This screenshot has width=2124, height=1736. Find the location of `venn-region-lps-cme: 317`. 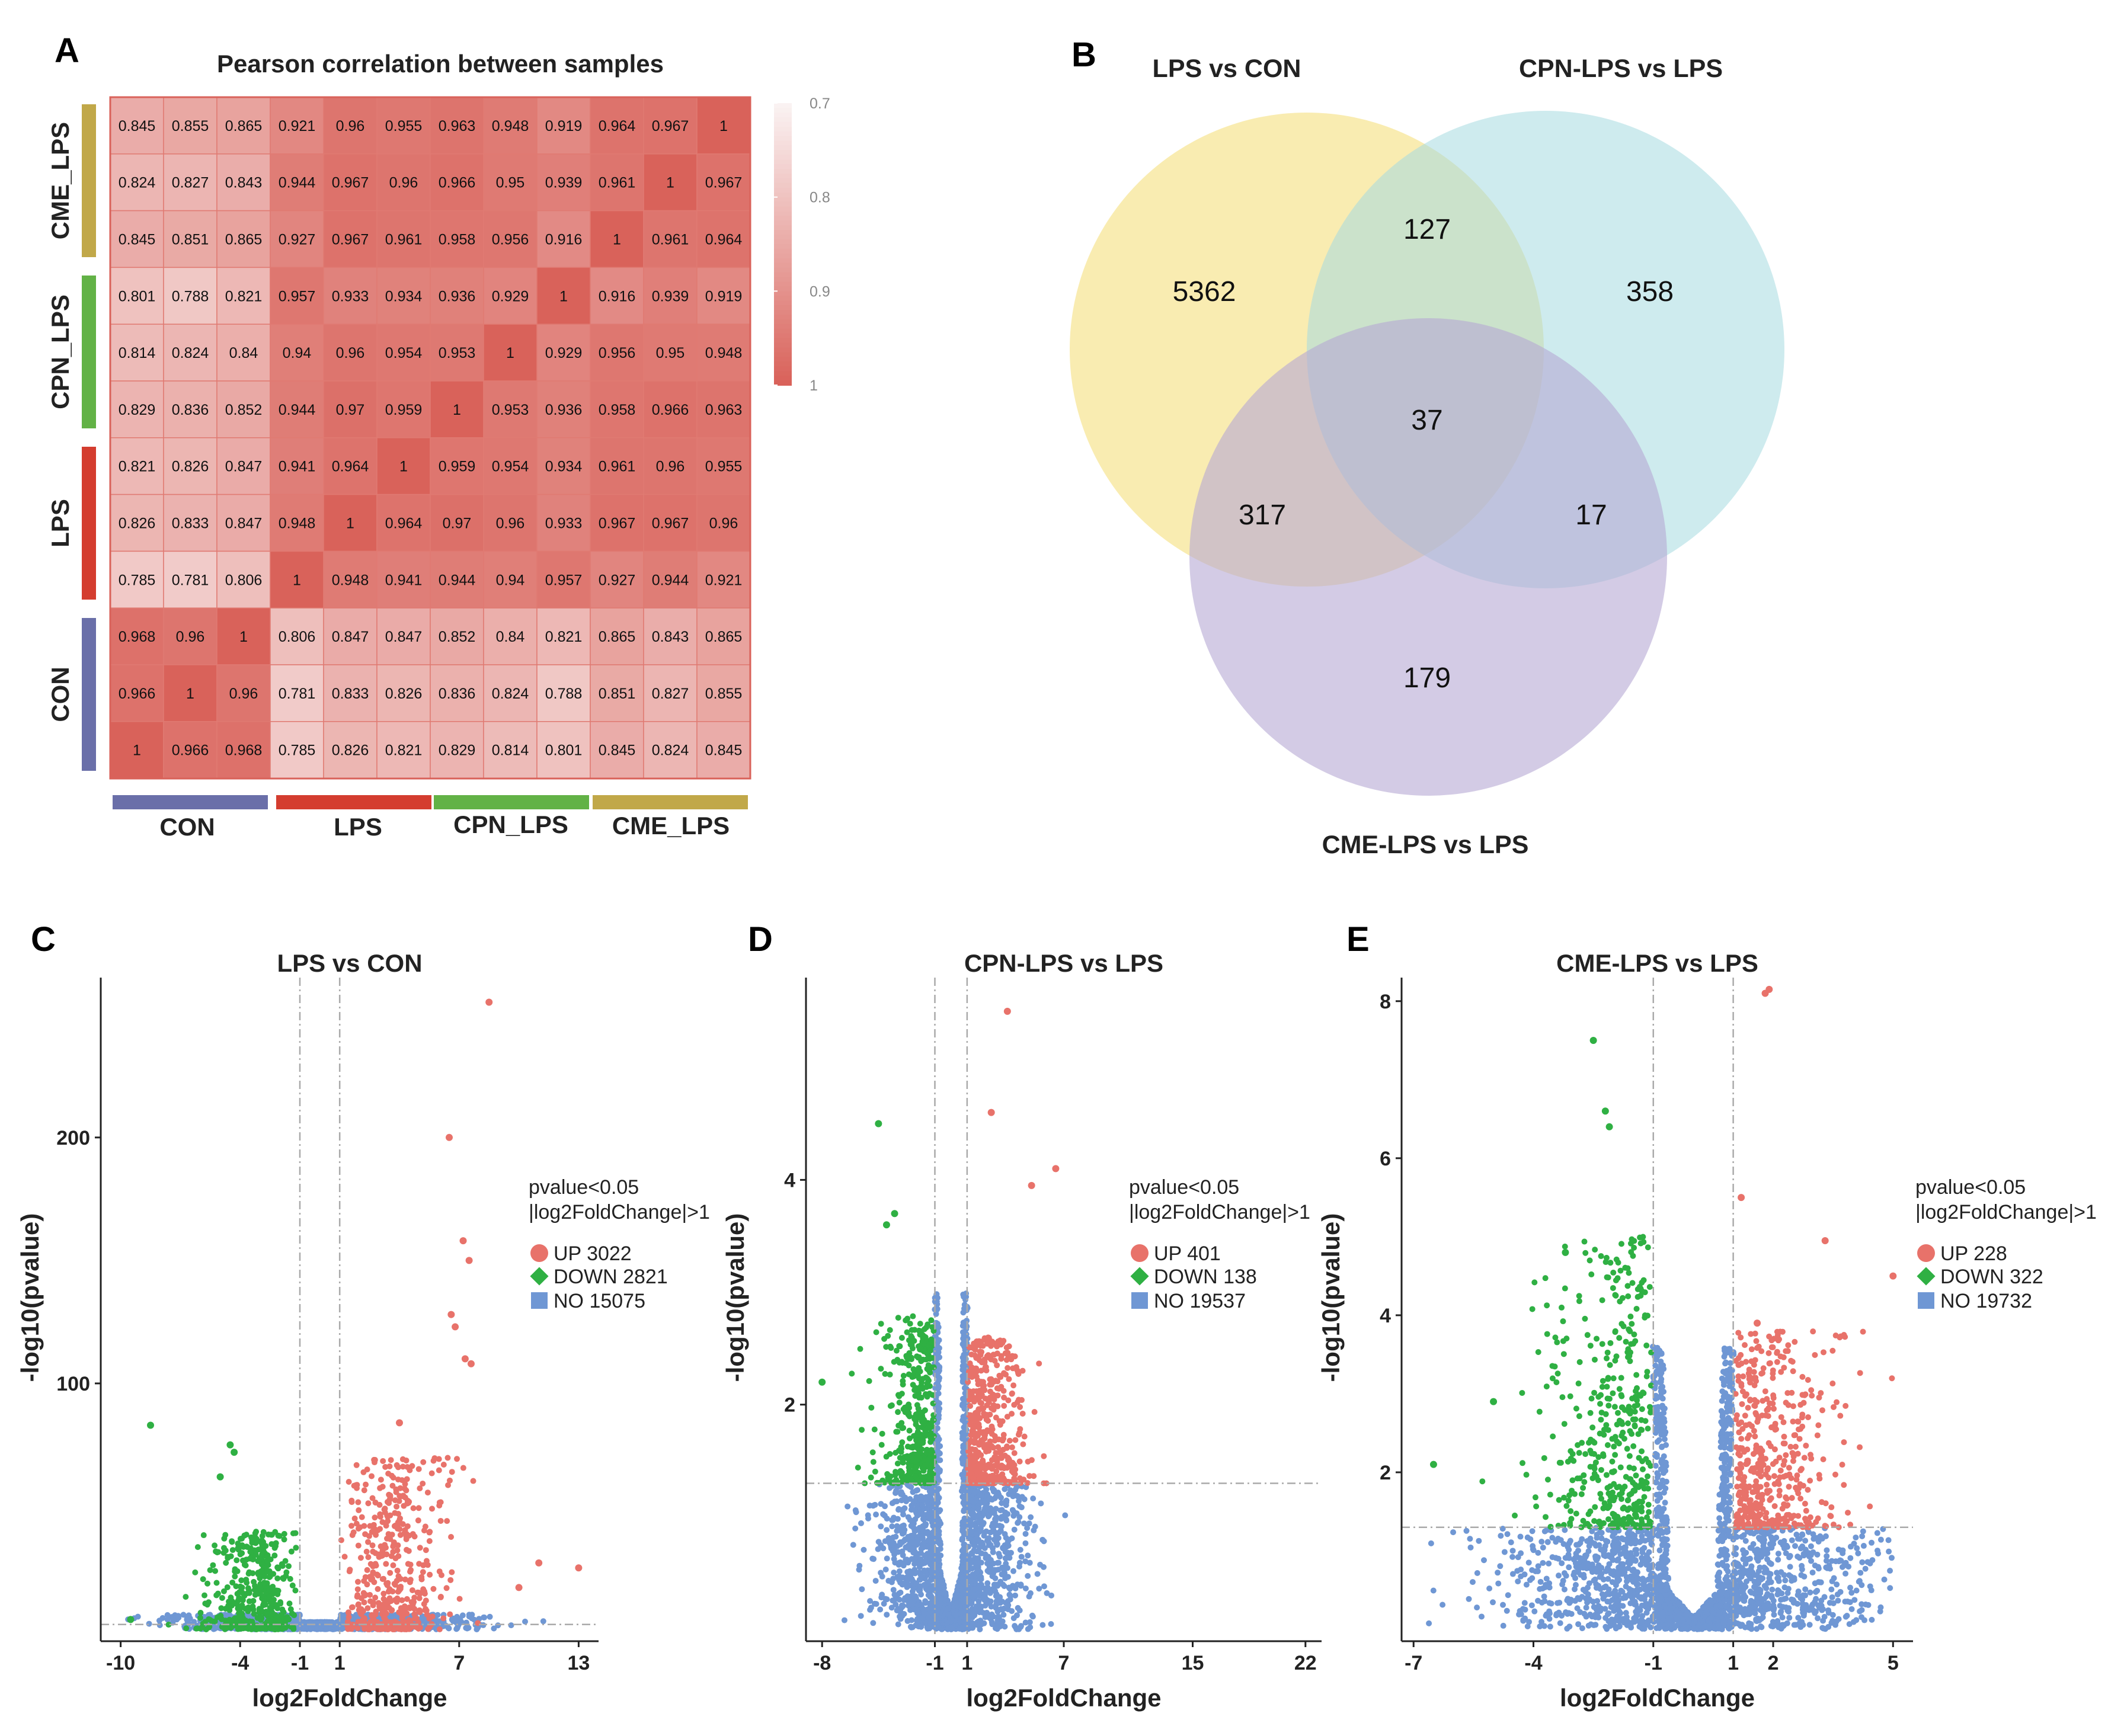

venn-region-lps-cme: 317 is located at coordinates (1263, 515).